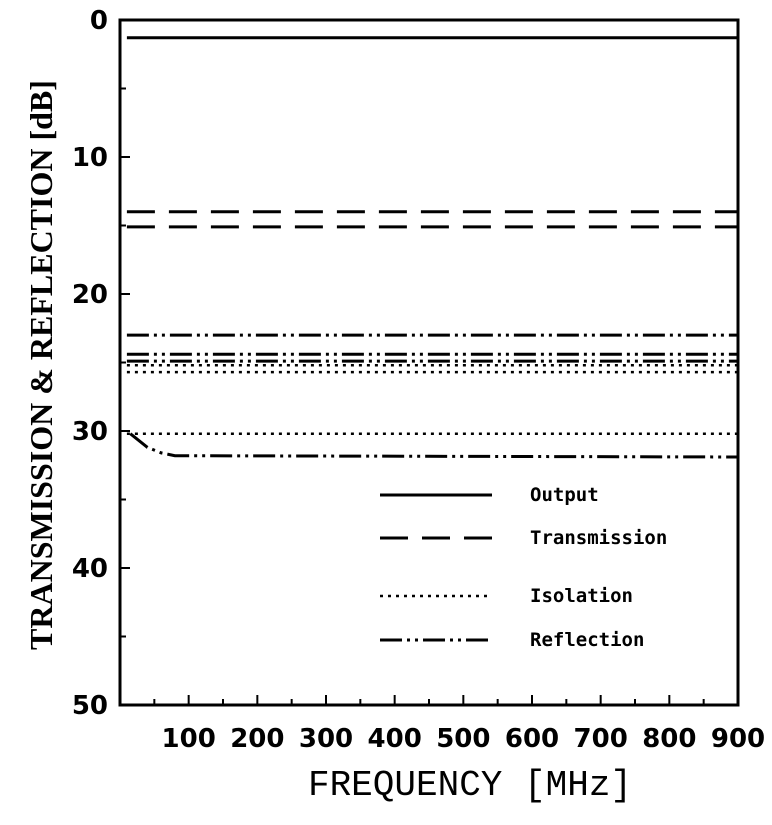 This screenshot has height=825, width=772. Describe the element at coordinates (463, 739) in the screenshot. I see `x-tick-label: 500` at that location.